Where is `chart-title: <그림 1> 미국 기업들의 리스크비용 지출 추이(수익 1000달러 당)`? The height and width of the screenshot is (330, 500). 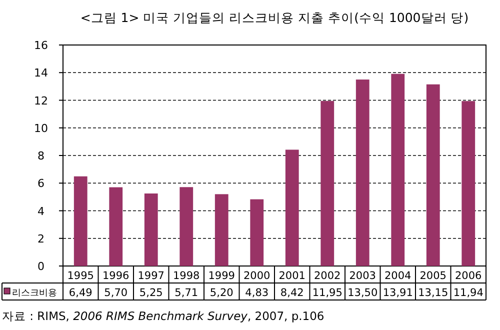 chart-title: <그림 1> 미국 기업들의 리스크비용 지출 추이(수익 1000달러 당) is located at coordinates (274, 17).